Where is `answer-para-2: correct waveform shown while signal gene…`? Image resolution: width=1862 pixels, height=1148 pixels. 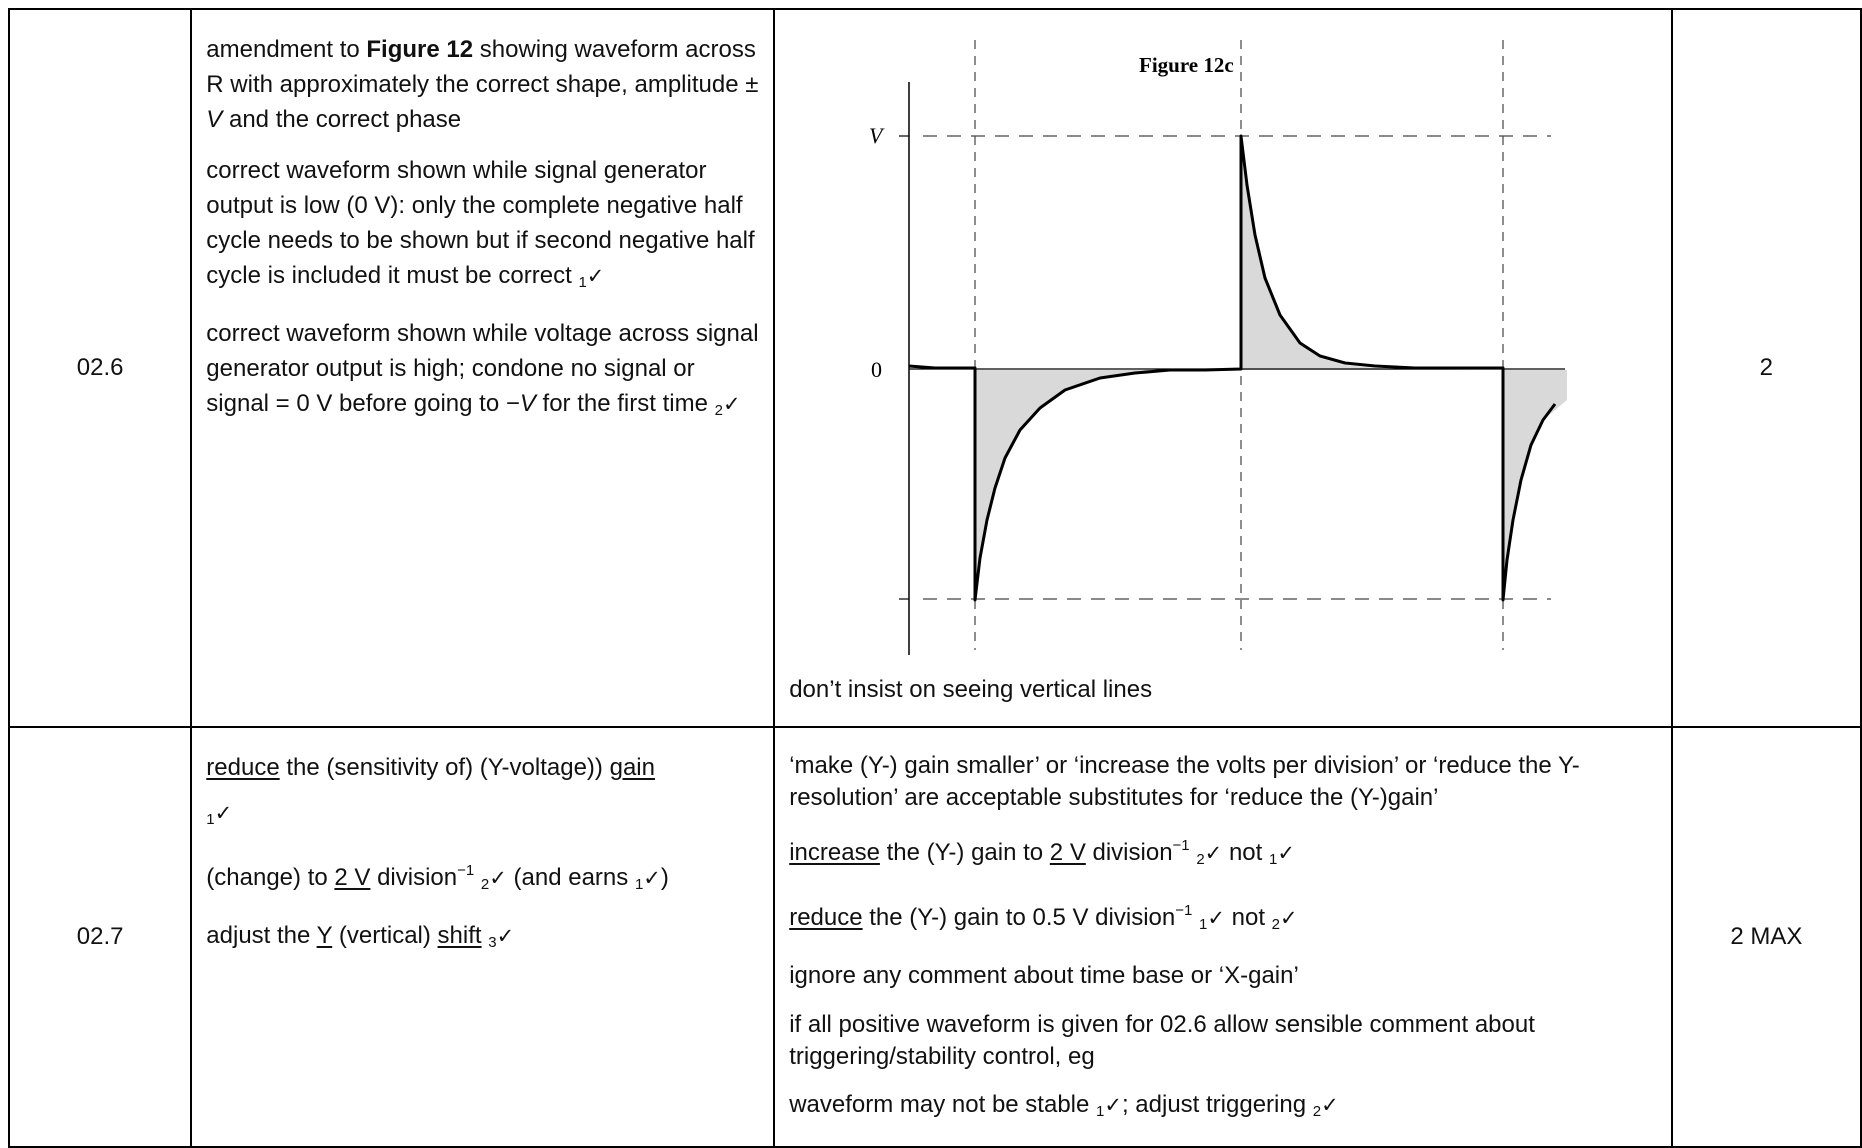
answer-para-2: correct waveform shown while signal gene… is located at coordinates (480, 224).